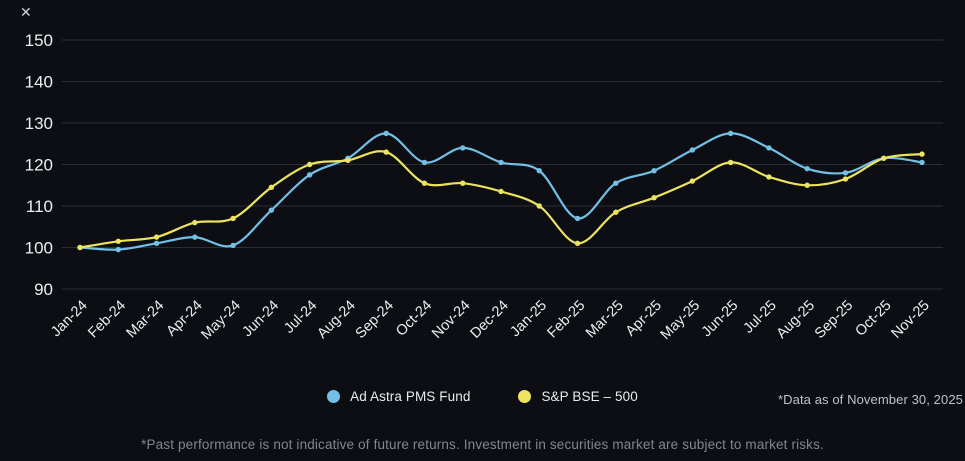 The image size is (965, 461). I want to click on legend-item-fund: Ad Astra PMS Fund, so click(398, 396).